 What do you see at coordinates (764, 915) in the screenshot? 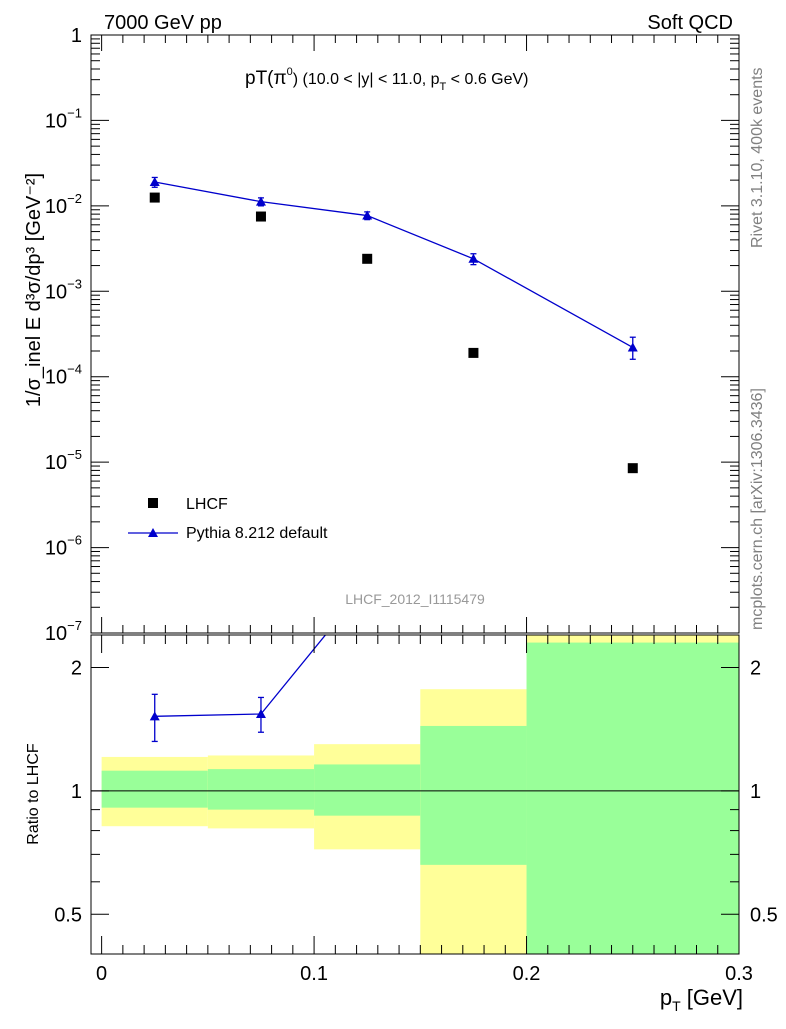
I see `ratio-ytick-label-right: 0.5` at bounding box center [764, 915].